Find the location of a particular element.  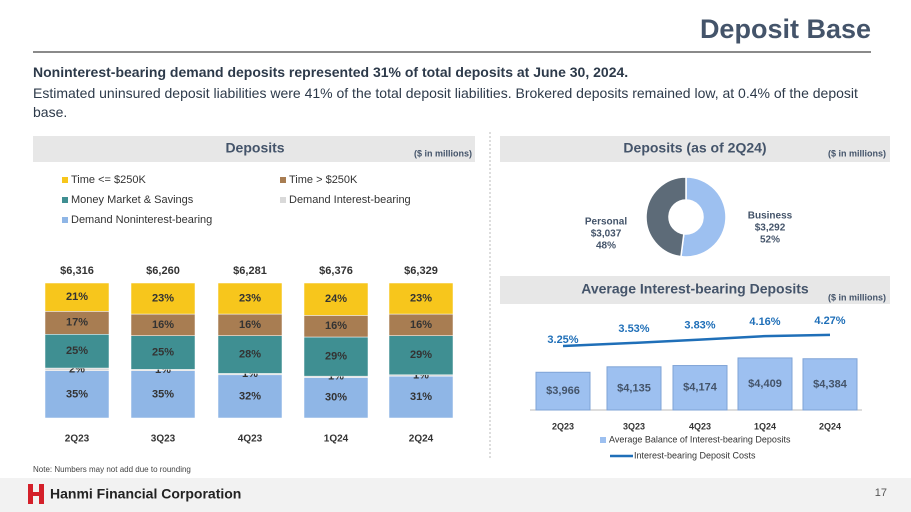

data-label: $4,384 is located at coordinates (830, 384).